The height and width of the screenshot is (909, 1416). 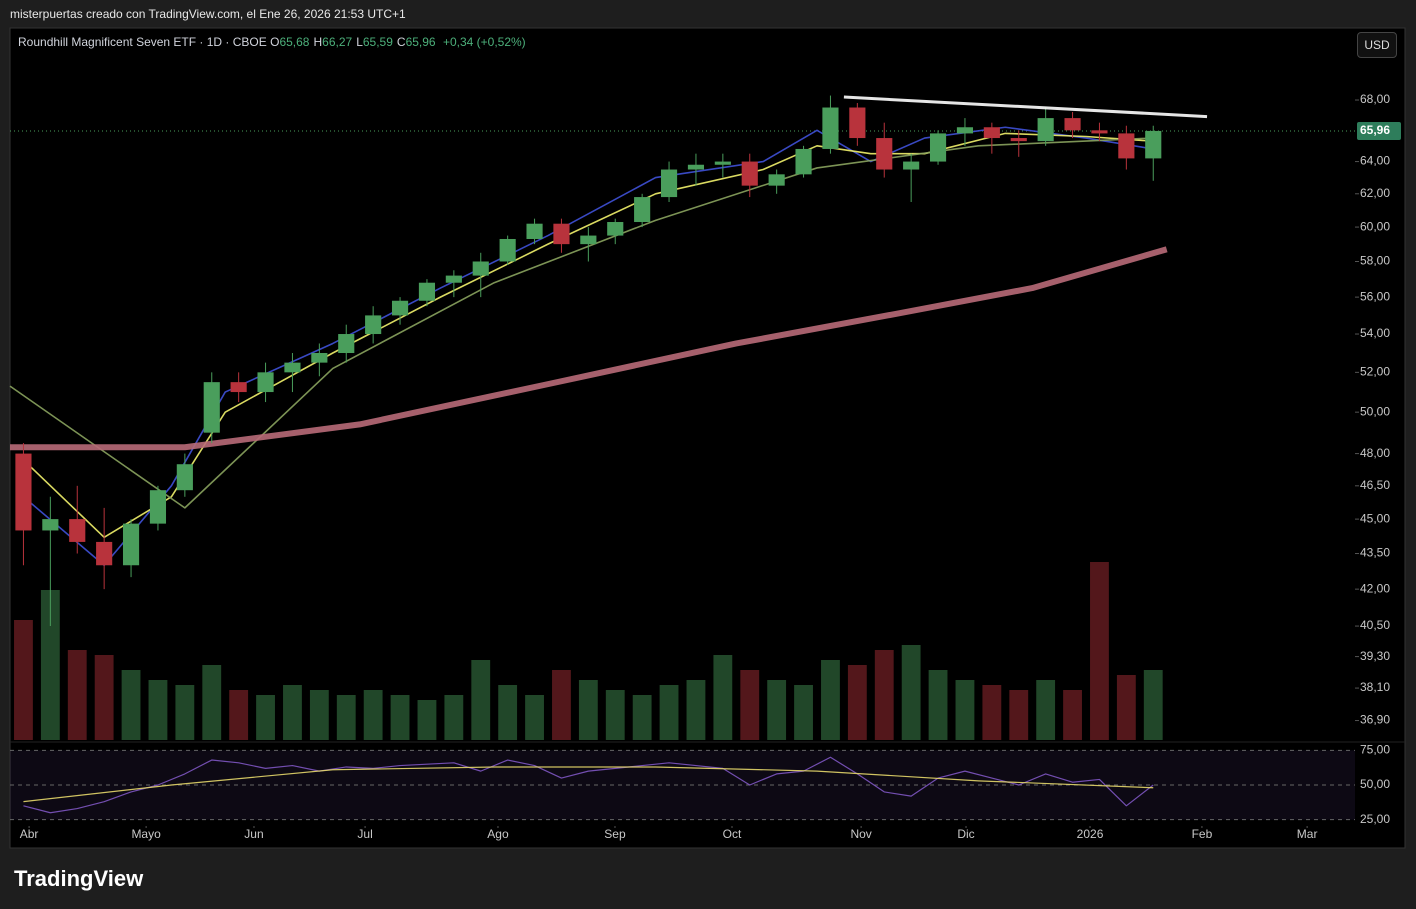 What do you see at coordinates (1375, 518) in the screenshot?
I see `y-tick-label: 45,00` at bounding box center [1375, 518].